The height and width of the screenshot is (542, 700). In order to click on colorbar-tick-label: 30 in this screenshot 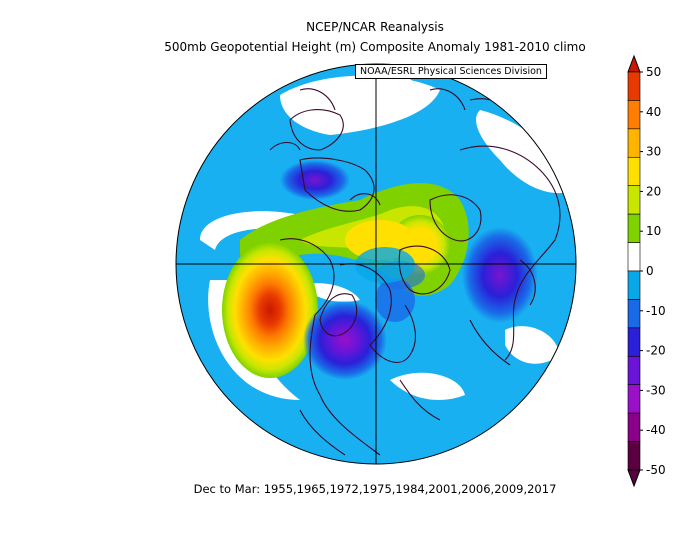, I will do `click(653, 152)`.